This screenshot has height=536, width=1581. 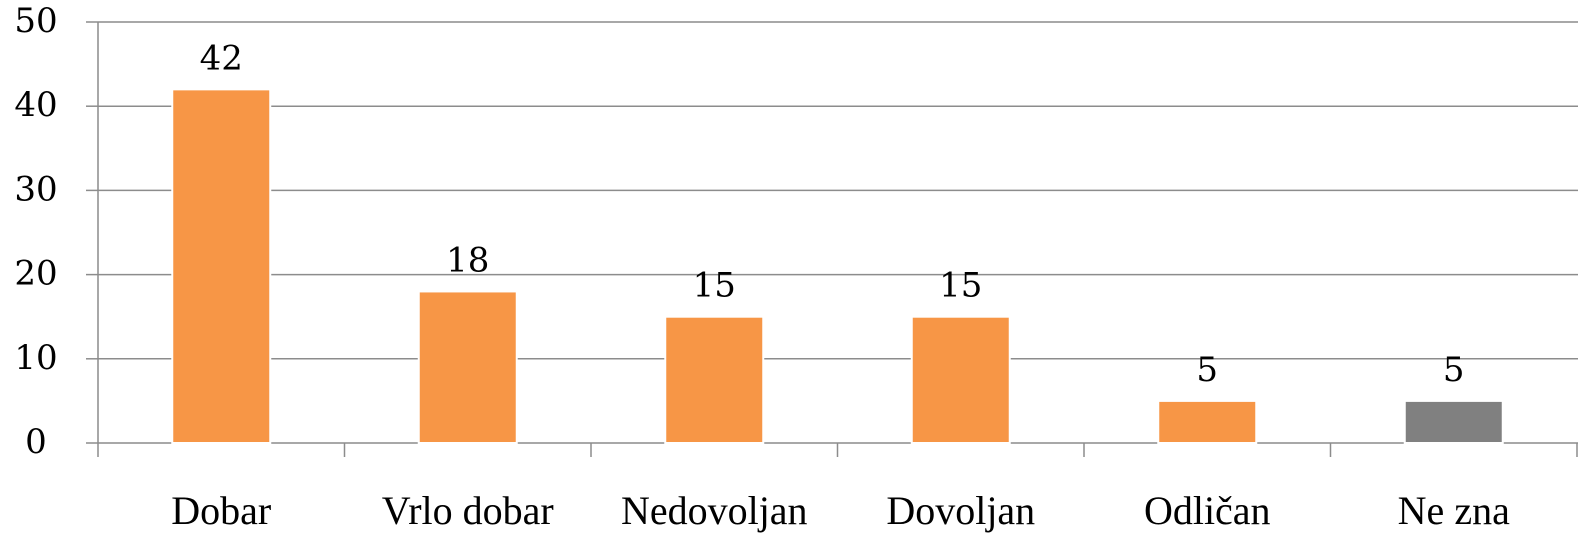 I want to click on y-tick-label: 40, so click(x=35, y=105).